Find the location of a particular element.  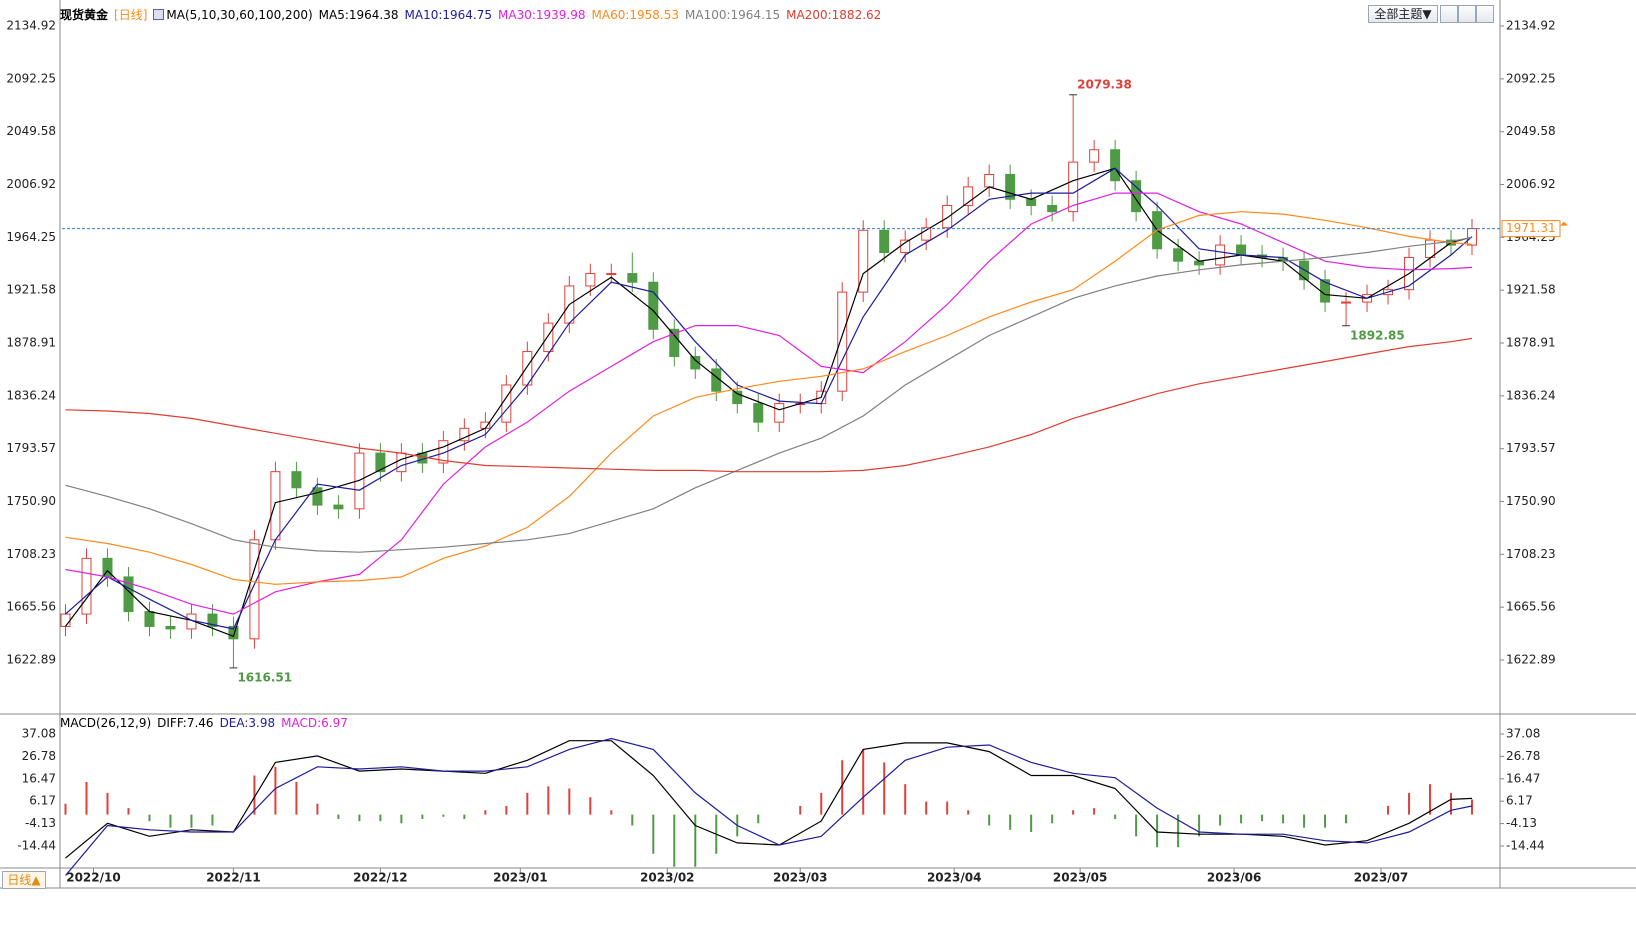

y-tick-label: 1793.57 is located at coordinates (1531, 448).